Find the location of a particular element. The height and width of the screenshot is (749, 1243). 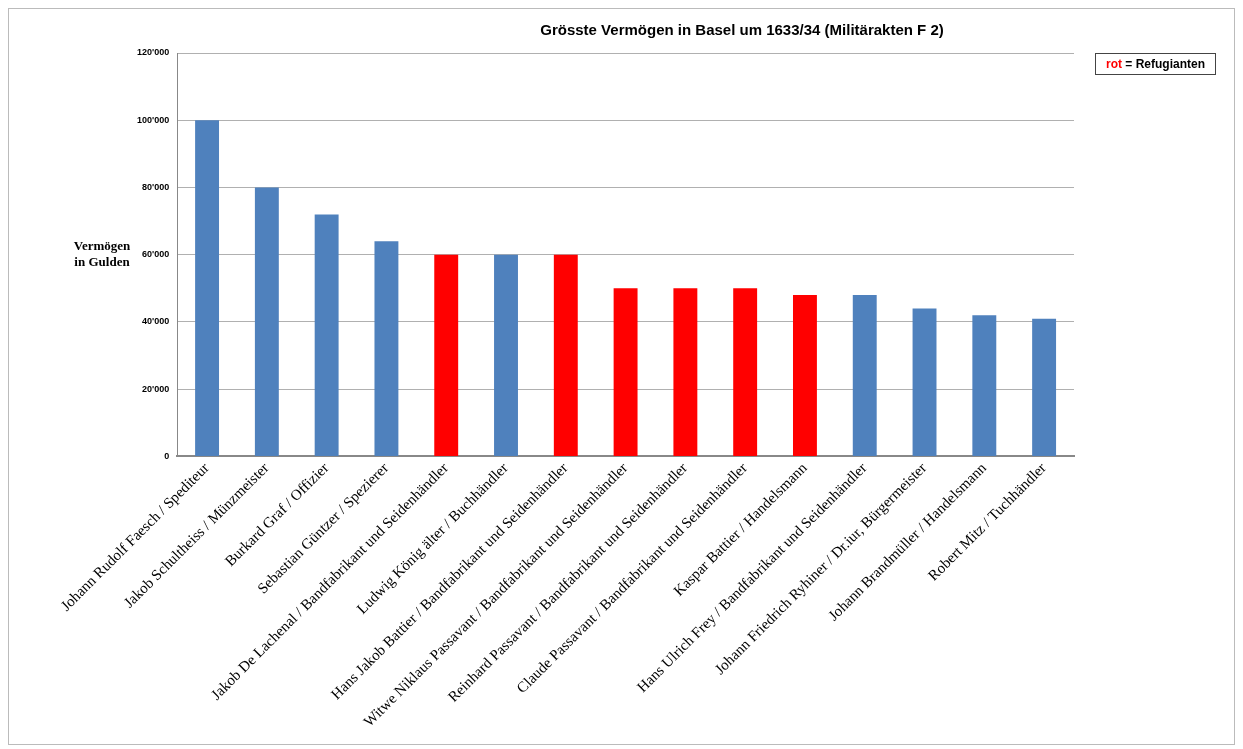

text: rot = Refugianten is located at coordinates (1155, 64).